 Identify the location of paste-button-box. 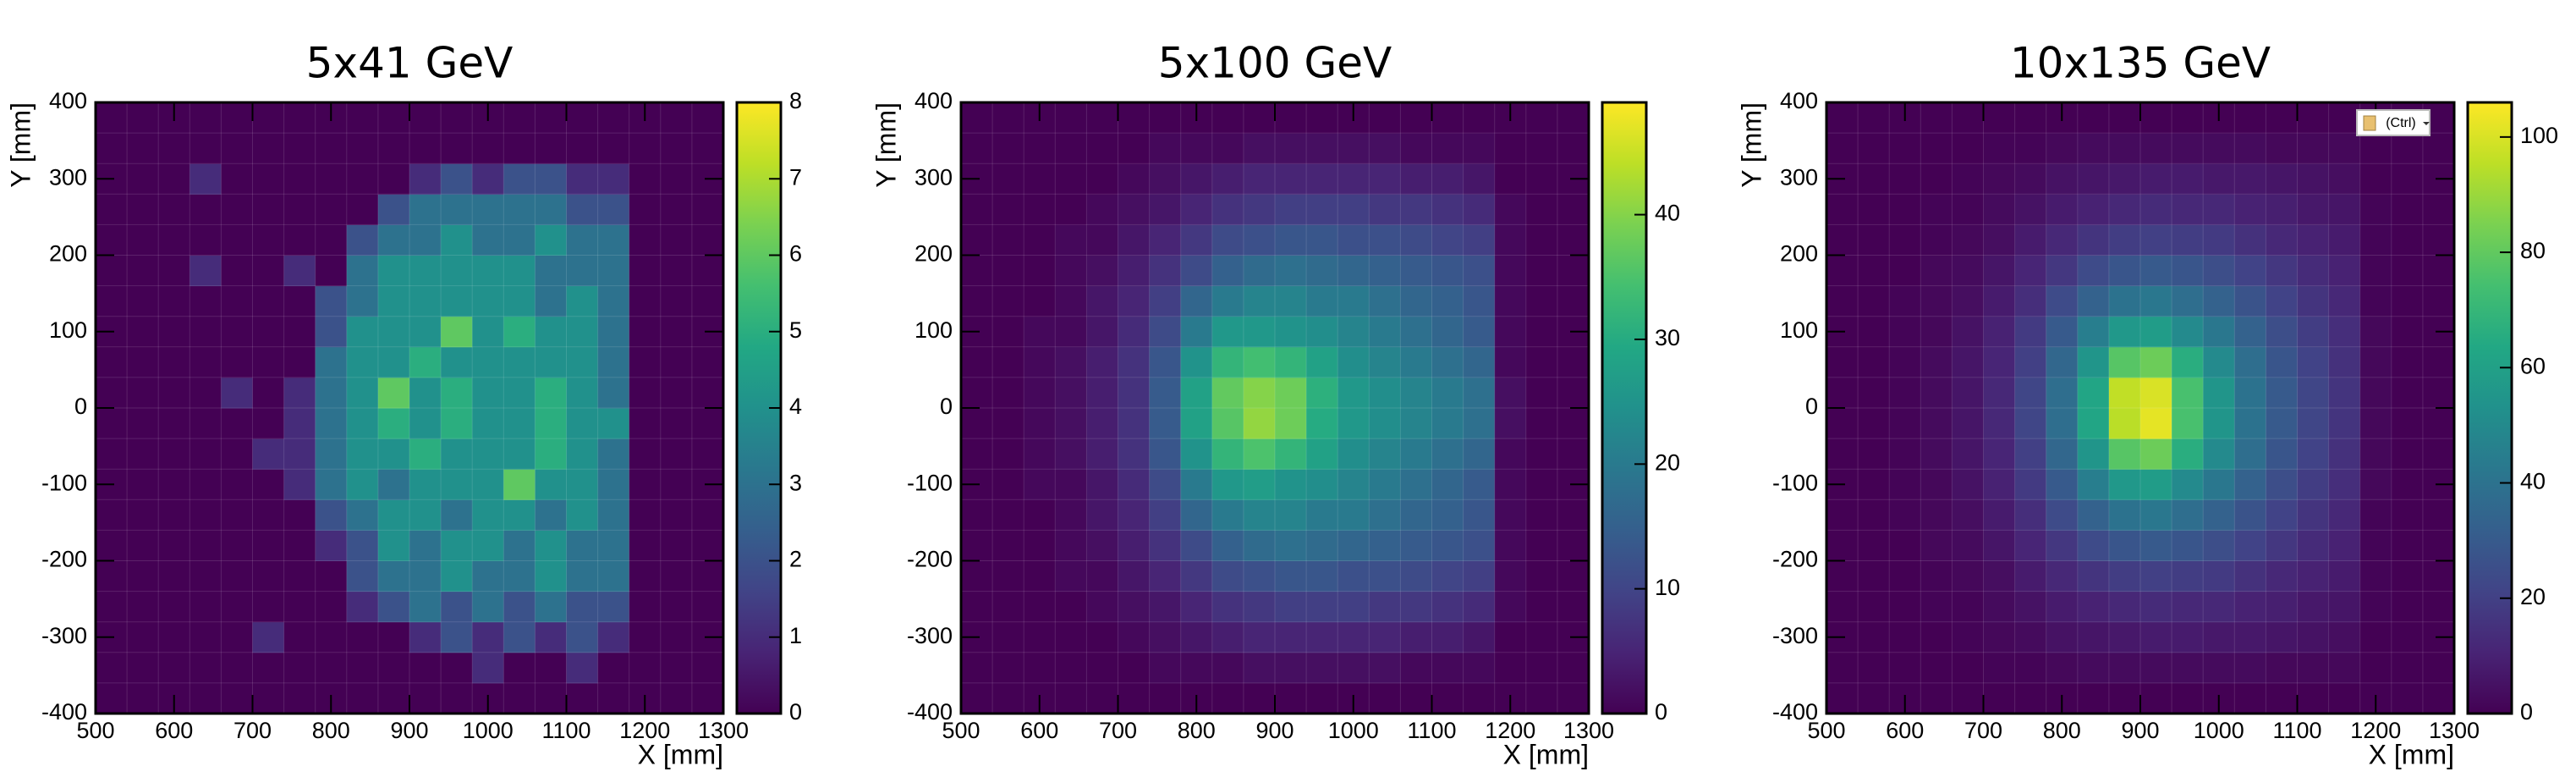
(2393, 123).